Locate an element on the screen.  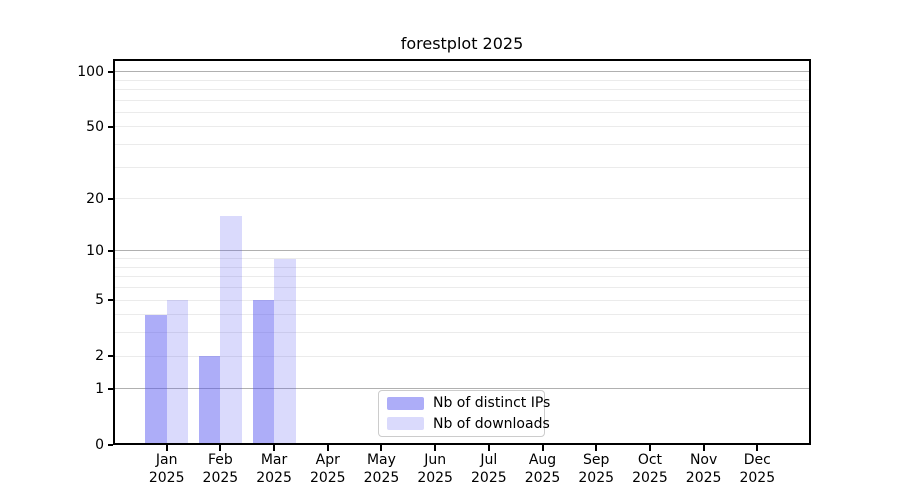
x-tick-label: Mar 2025 is located at coordinates (274, 469).